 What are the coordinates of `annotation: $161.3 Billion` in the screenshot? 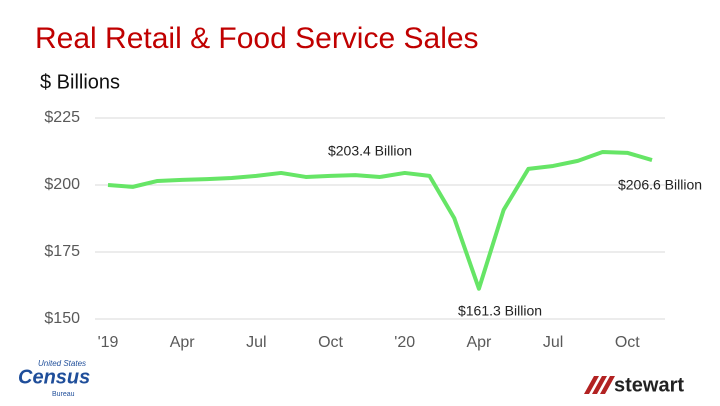 It's located at (500, 311).